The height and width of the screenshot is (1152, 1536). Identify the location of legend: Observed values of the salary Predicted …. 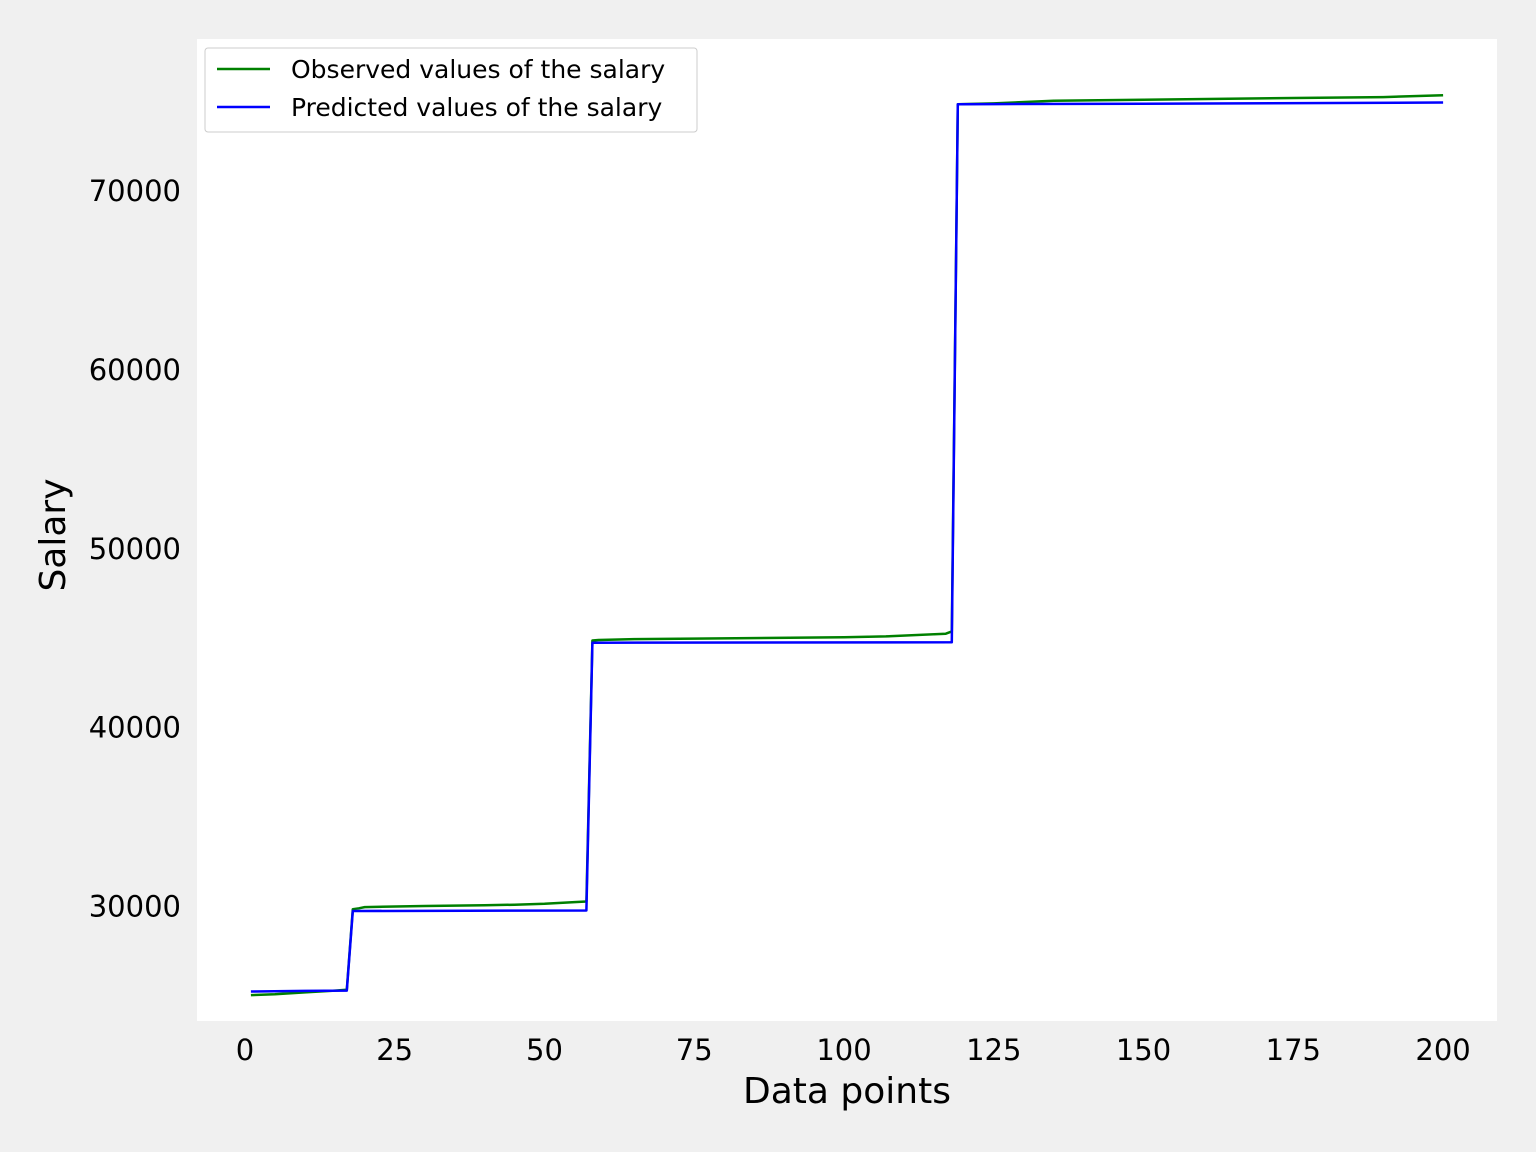
(451, 90).